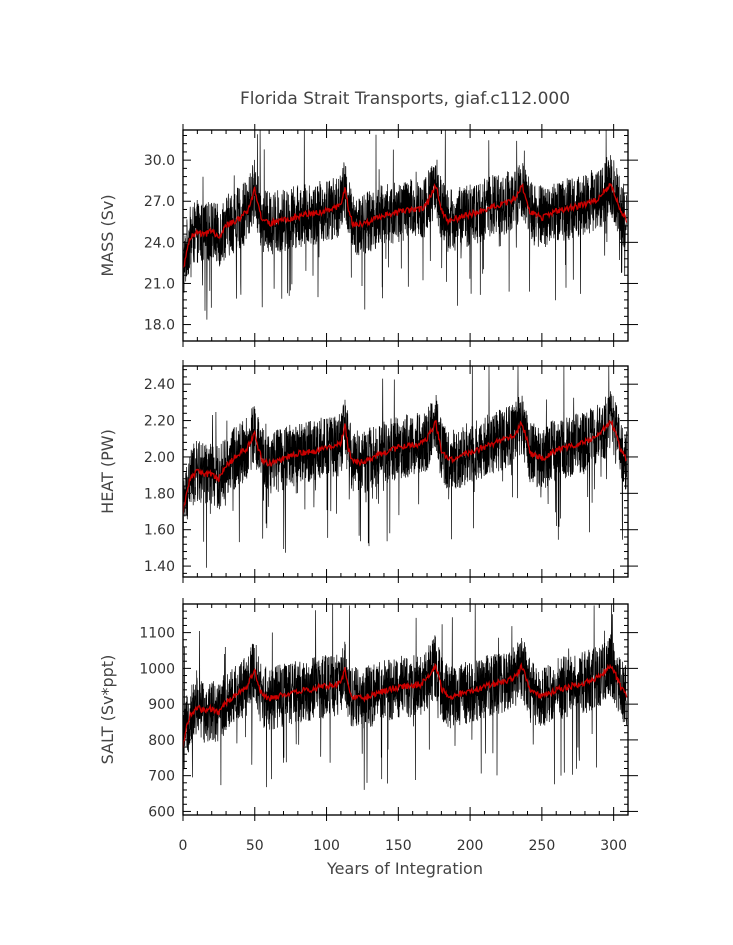 This screenshot has width=733, height=945. I want to click on x-tick-label: 200, so click(470, 846).